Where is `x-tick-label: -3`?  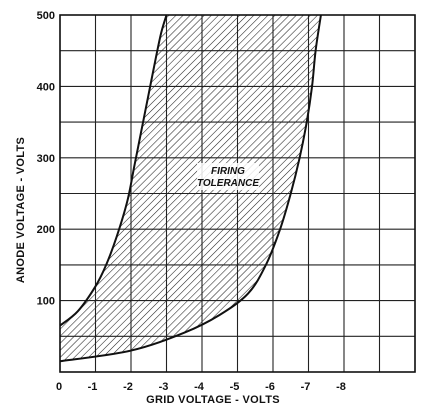
x-tick-label: -3 is located at coordinates (164, 387).